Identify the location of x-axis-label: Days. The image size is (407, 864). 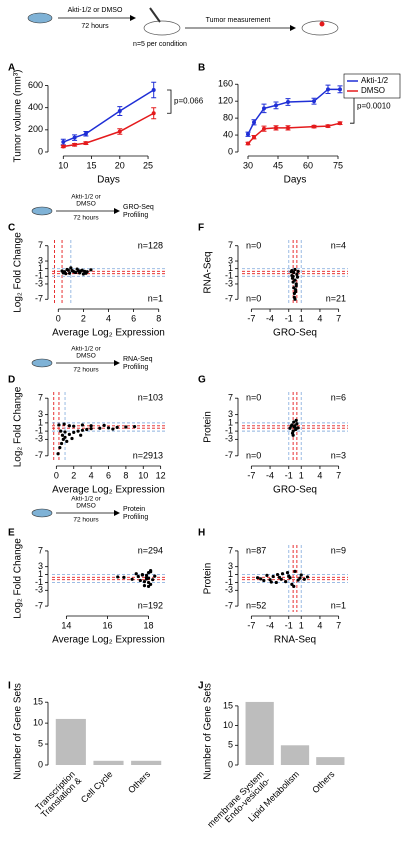
(295, 180).